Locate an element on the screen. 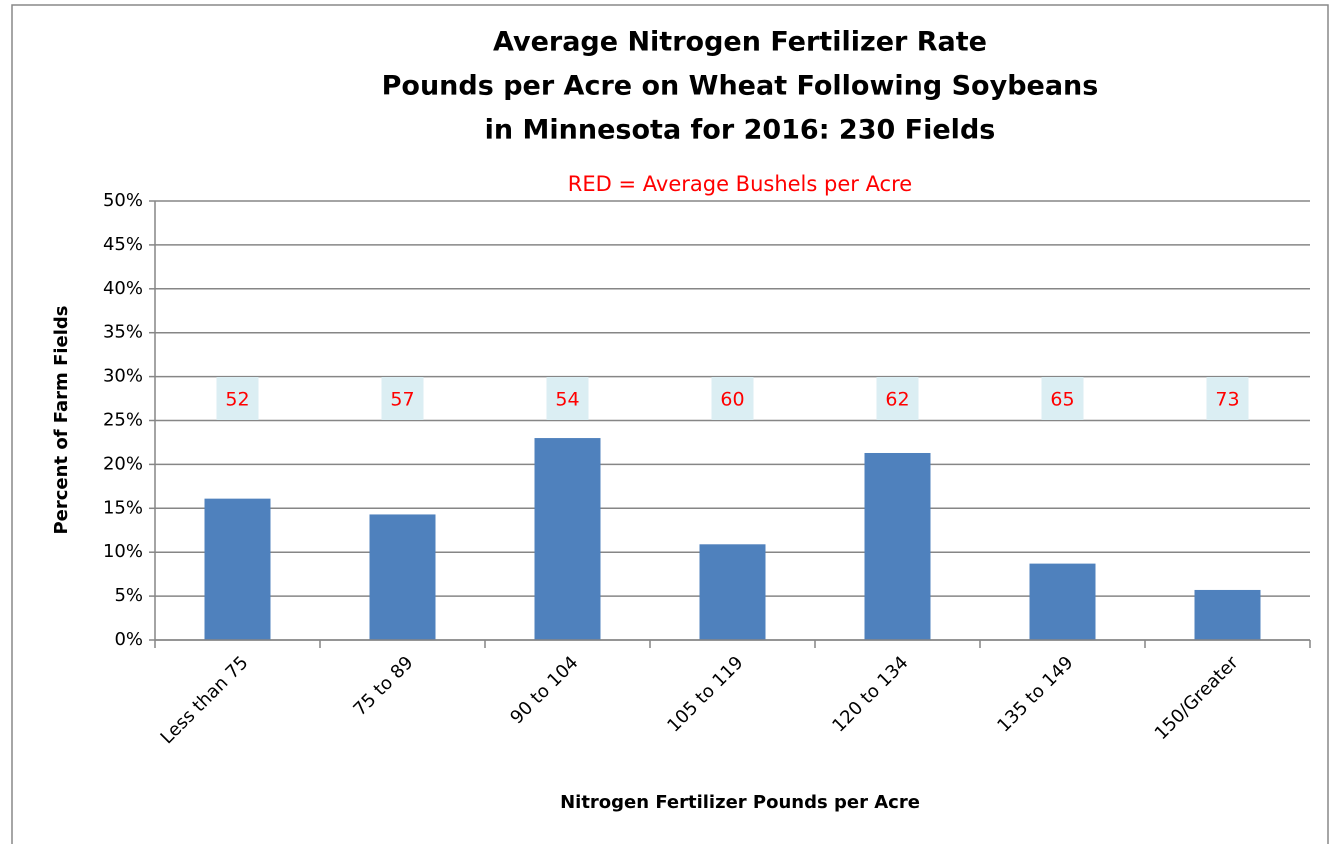 Image resolution: width=1332 pixels, height=844 pixels. annotation: 73 is located at coordinates (1227, 400).